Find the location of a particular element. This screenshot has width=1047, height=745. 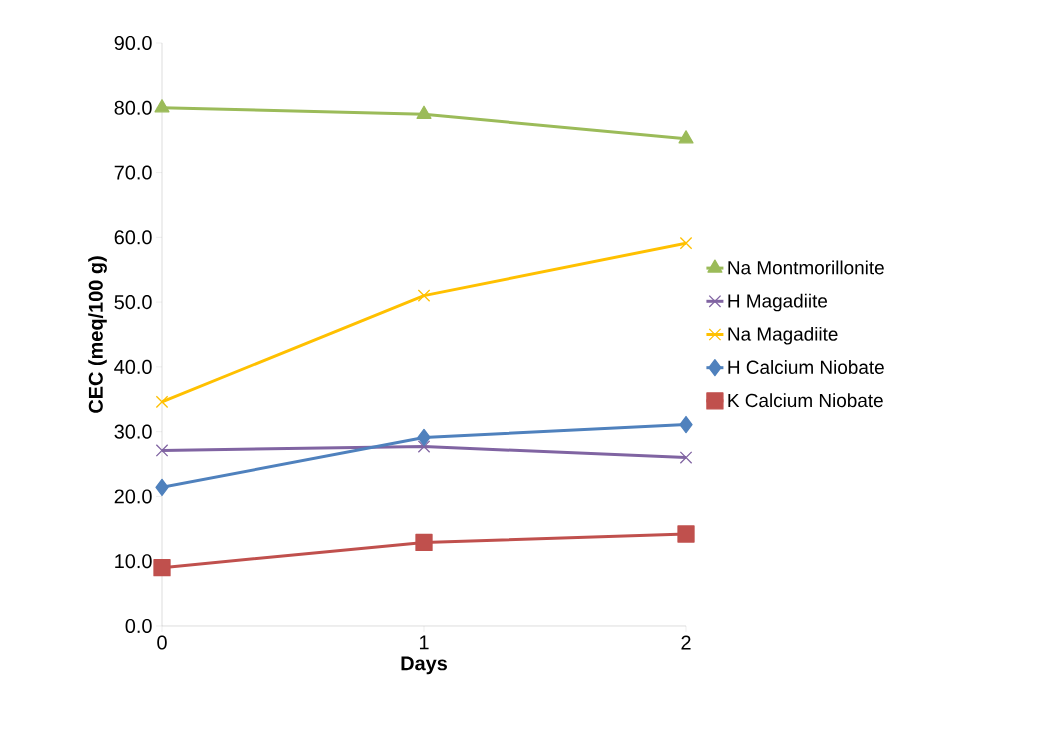

x-axis-title: Days is located at coordinates (424, 665).